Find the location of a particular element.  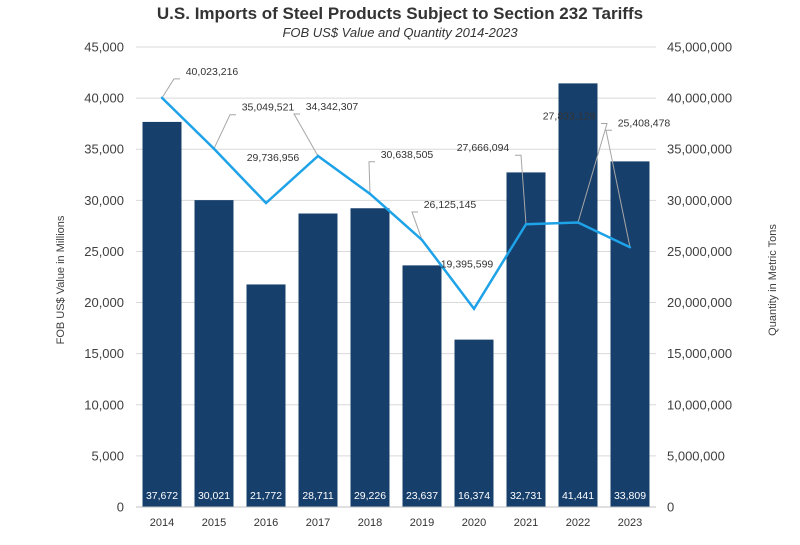

y-tick-label: 20,000 is located at coordinates (104, 302).